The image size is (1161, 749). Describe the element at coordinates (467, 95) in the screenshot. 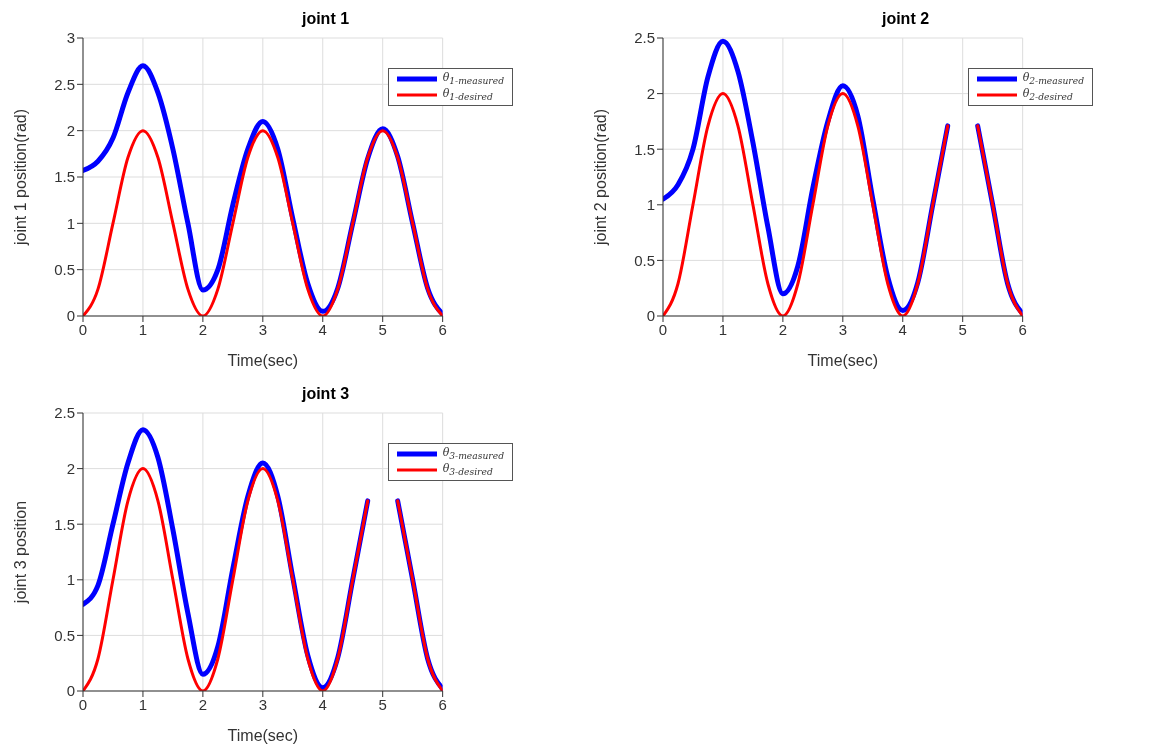

I see `legend-label: θ$_{1-desired}$` at that location.